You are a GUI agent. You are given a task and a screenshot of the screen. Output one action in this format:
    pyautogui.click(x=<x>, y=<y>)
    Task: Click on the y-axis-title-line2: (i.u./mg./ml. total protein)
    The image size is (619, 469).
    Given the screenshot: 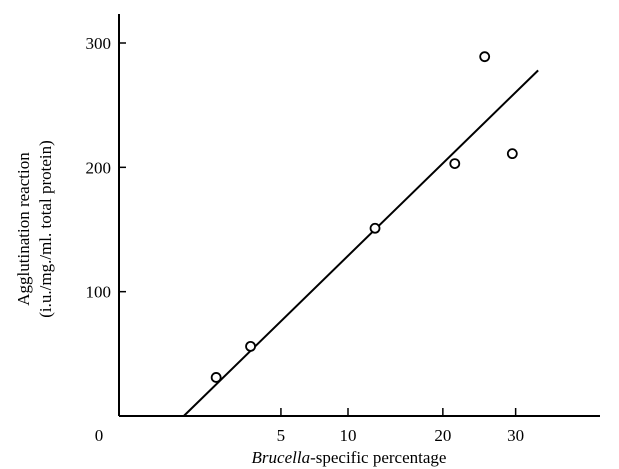 What is the action you would take?
    pyautogui.click(x=45, y=229)
    